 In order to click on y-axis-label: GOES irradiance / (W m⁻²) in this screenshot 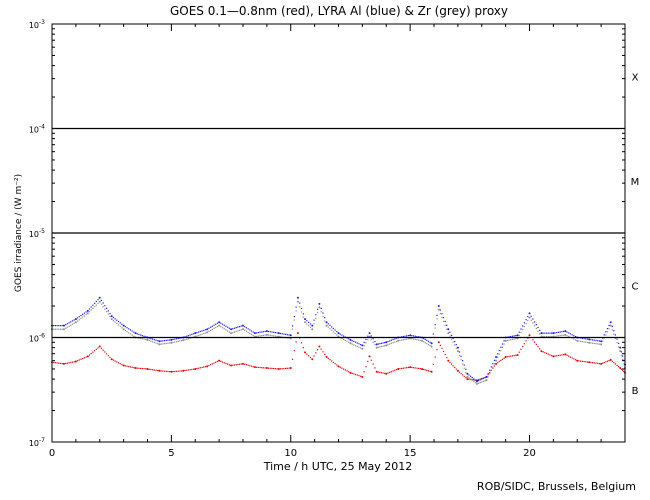, I will do `click(19, 233)`.